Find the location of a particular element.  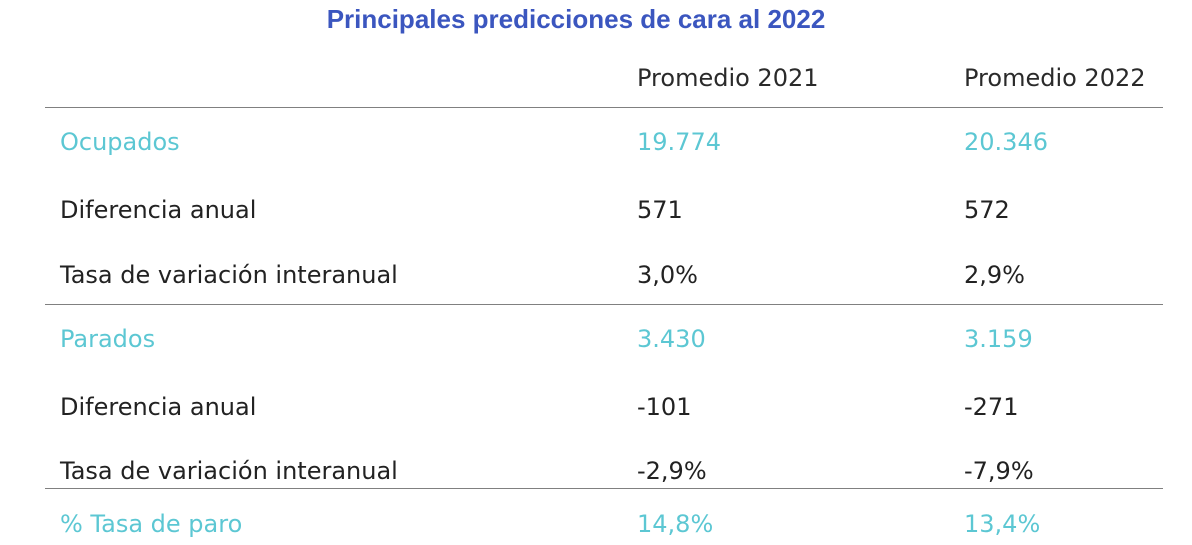

table-cell: 571 is located at coordinates (660, 210).